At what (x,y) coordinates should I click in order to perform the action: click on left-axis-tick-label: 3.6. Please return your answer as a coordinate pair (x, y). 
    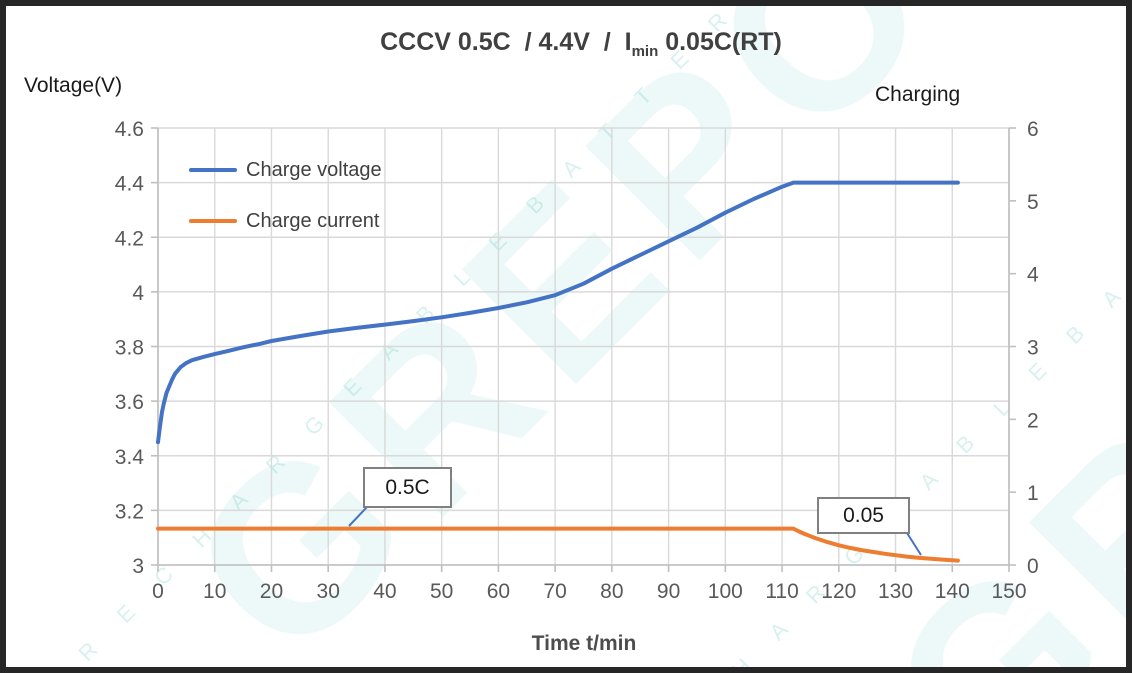
    Looking at the image, I should click on (129, 402).